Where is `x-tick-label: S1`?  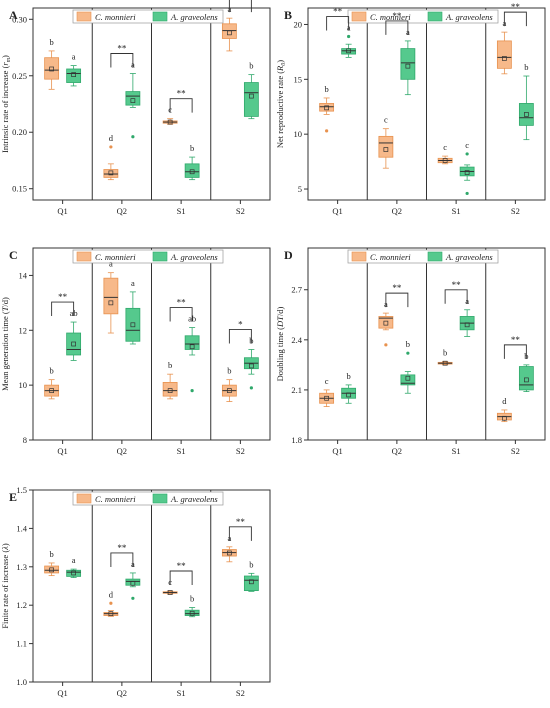 x-tick-label: S1 is located at coordinates (181, 211).